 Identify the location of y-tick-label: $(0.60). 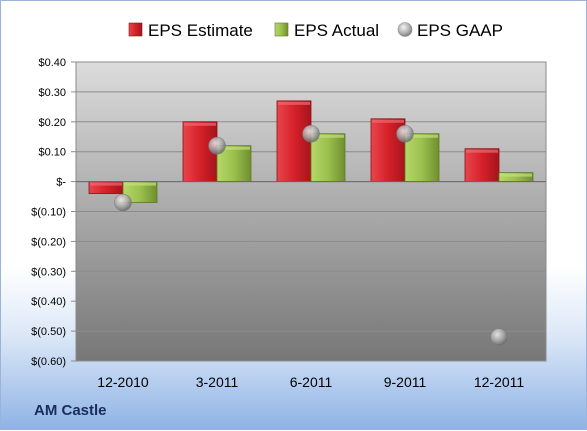
(48, 362).